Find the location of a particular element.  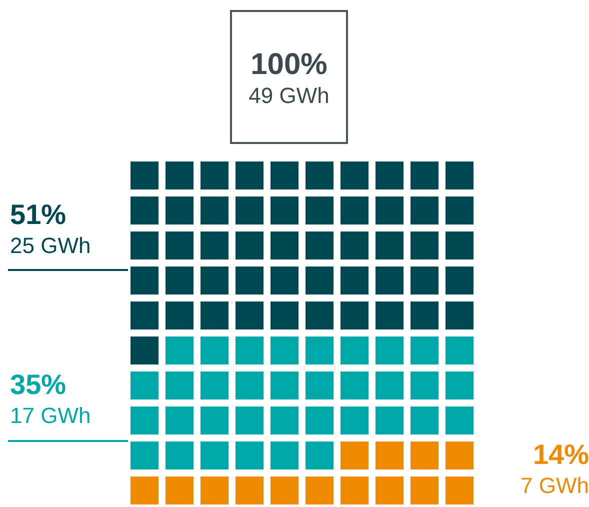

text: 17 GWh is located at coordinates (50, 416).